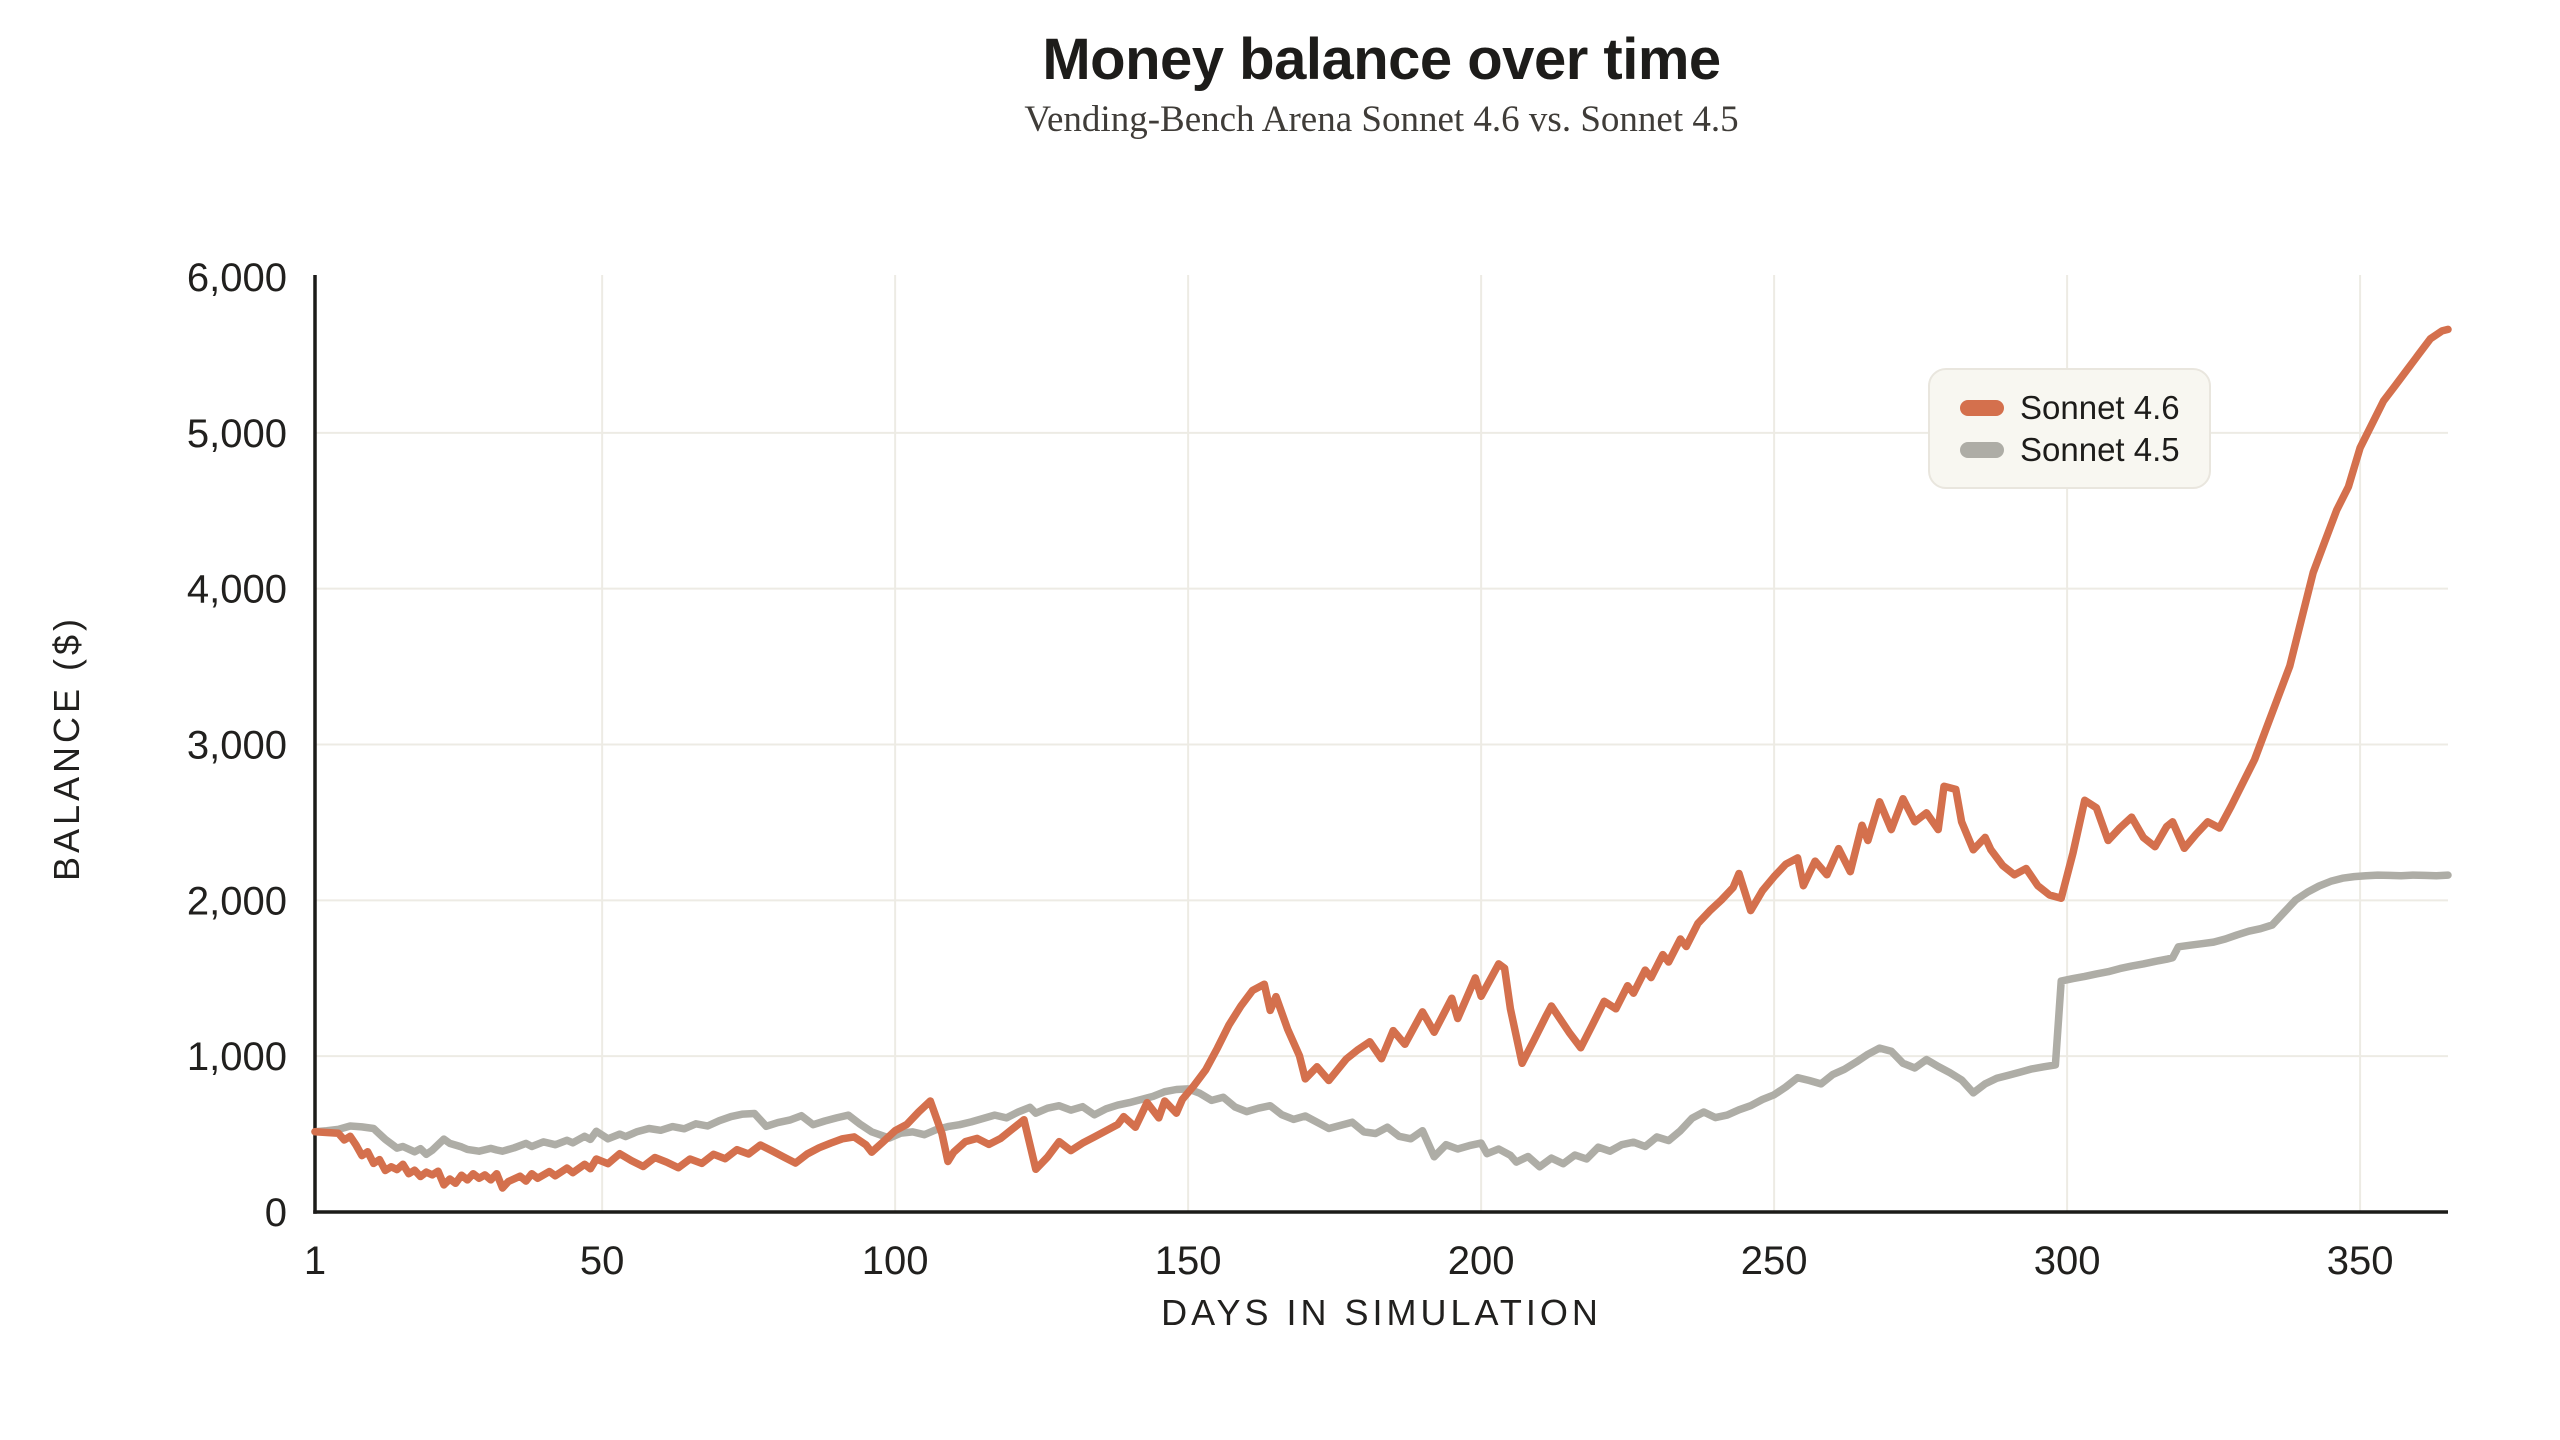 Image resolution: width=2560 pixels, height=1440 pixels. What do you see at coordinates (276, 1213) in the screenshot?
I see `y-tick-label-0: 0` at bounding box center [276, 1213].